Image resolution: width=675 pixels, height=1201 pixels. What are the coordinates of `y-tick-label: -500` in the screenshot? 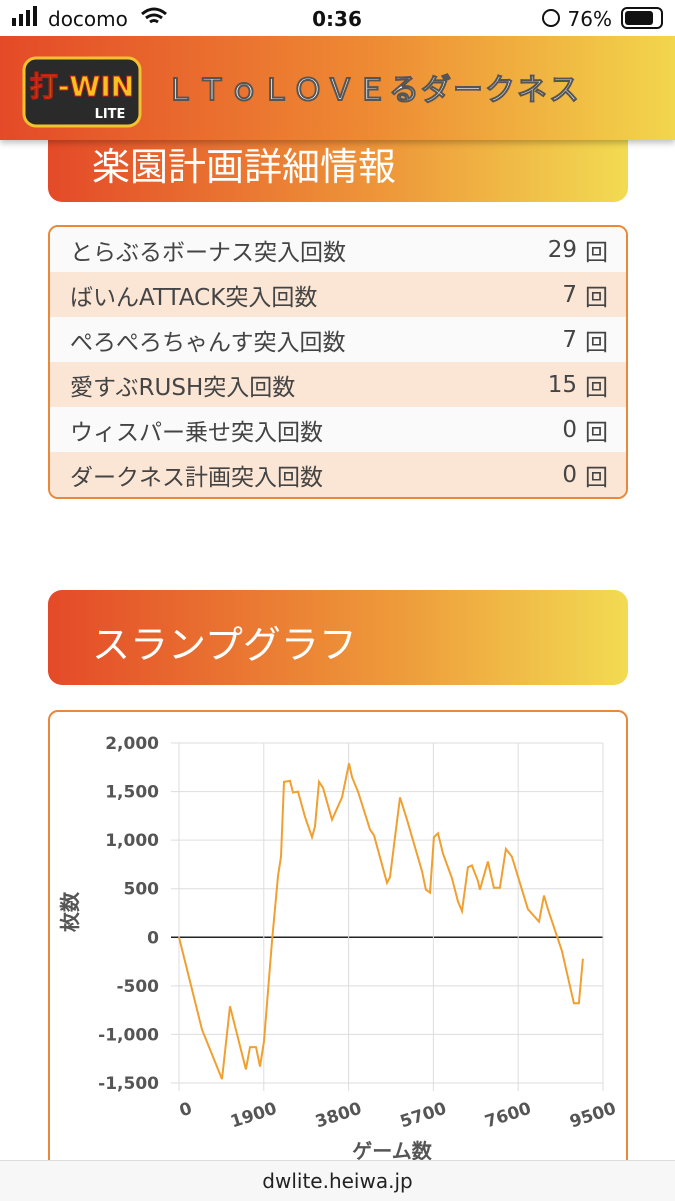 It's located at (137, 987).